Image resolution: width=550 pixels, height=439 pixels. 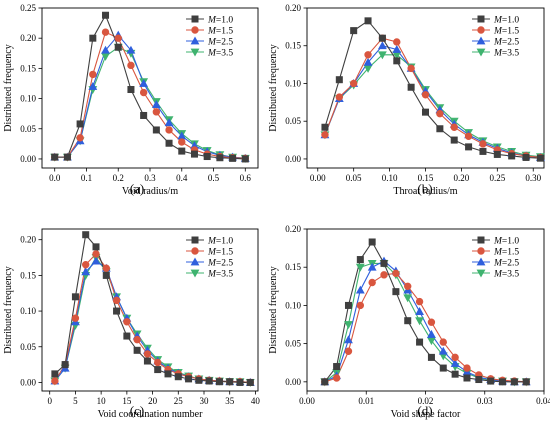 I want to click on series-line-square, so click(x=150, y=86).